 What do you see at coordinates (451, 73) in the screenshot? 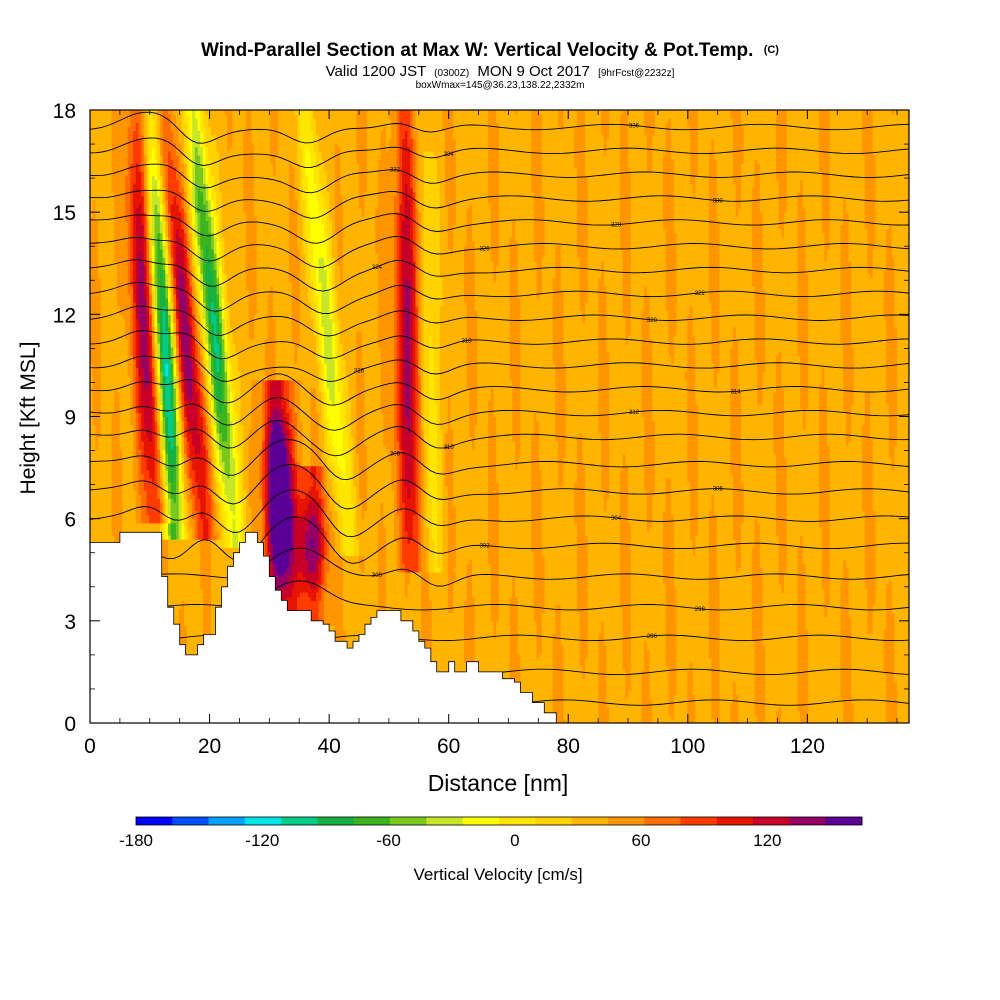
I see `valid-utc: (0300Z)` at bounding box center [451, 73].